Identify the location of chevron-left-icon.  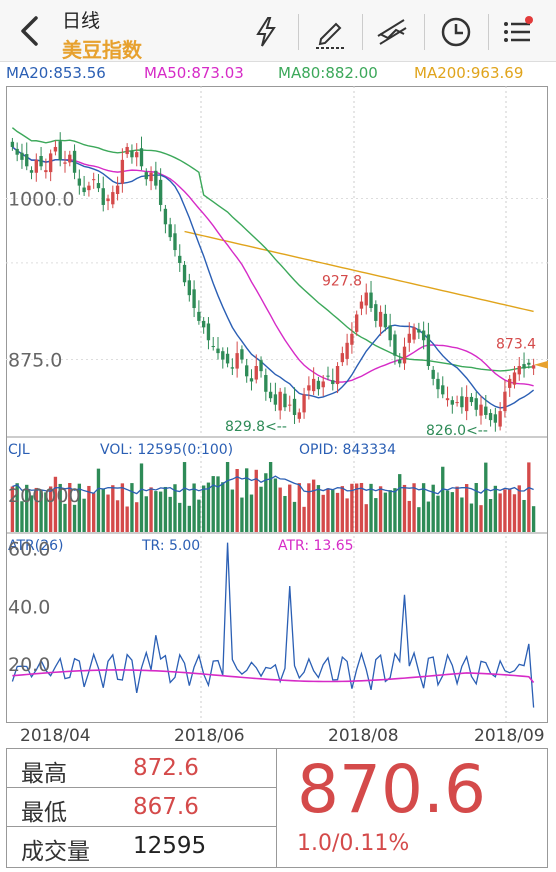
(29, 31).